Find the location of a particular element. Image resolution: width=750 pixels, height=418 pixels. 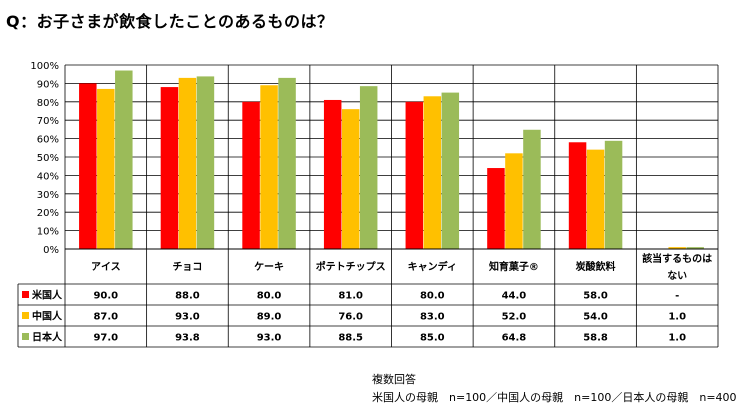

y-axis: 0% 10% 20% 30% 40% 50% 60% 70% 80% 90% 100% is located at coordinates (44, 158).